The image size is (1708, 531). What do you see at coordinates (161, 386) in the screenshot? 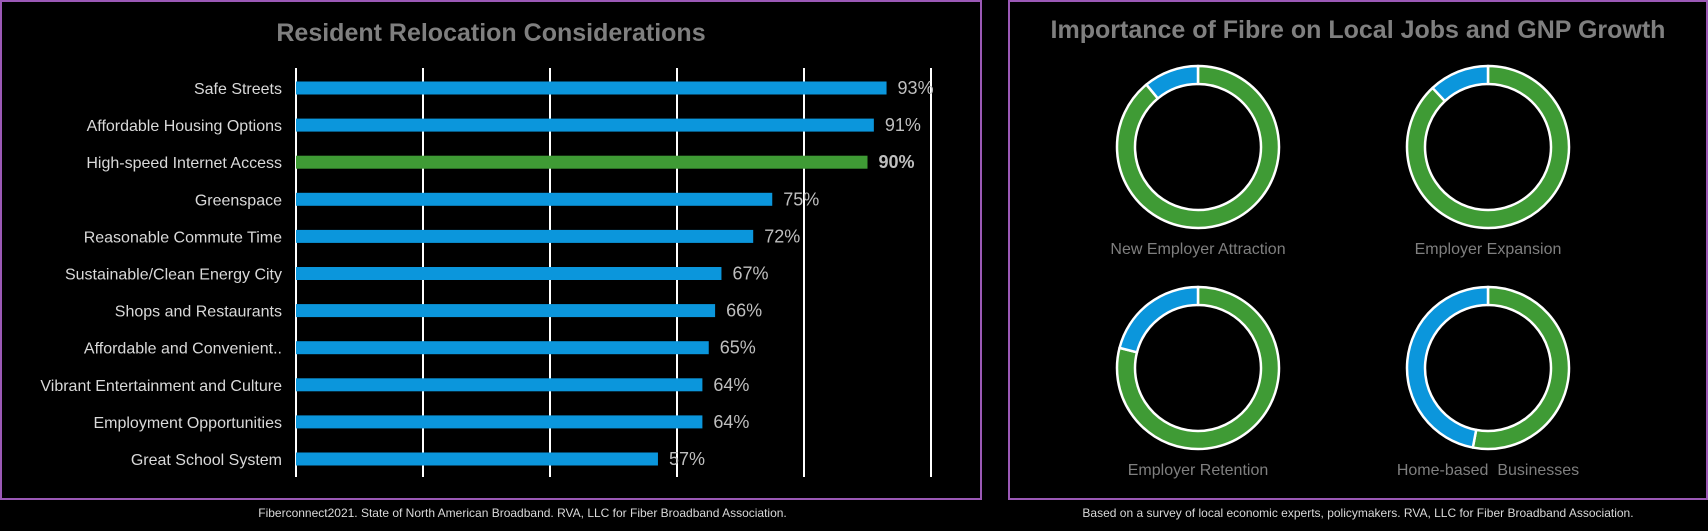
I see `category-label: Vibrant Entertainment and Culture` at bounding box center [161, 386].